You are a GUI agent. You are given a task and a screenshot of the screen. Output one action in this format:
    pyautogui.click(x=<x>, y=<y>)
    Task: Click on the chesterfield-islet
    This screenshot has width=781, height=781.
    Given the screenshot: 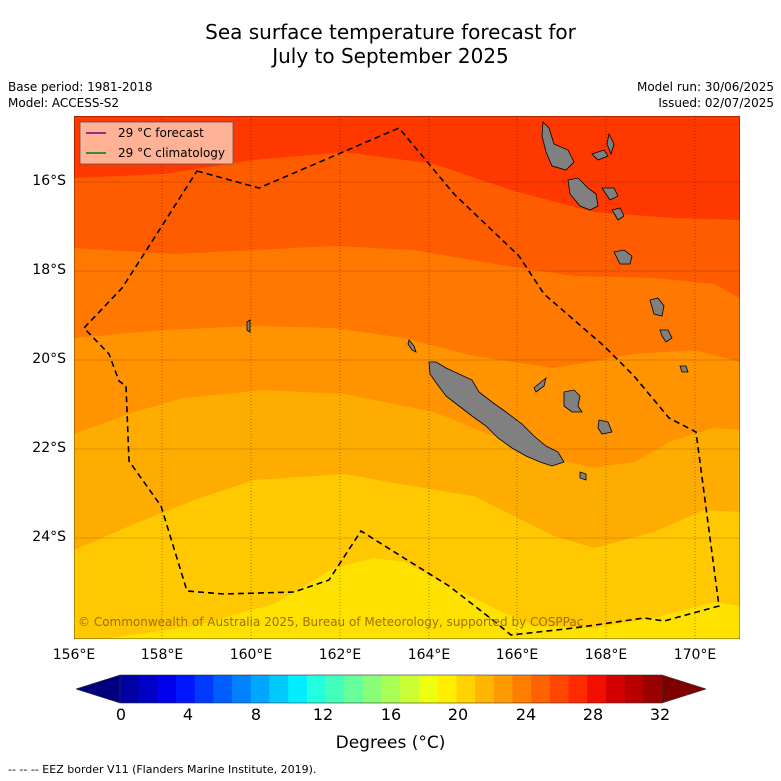 What is the action you would take?
    pyautogui.click(x=248, y=326)
    